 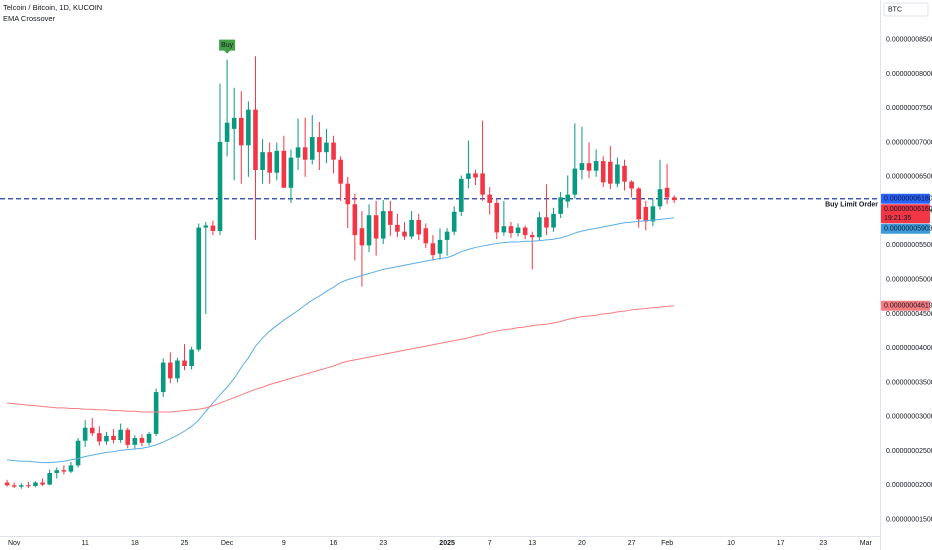 What do you see at coordinates (909, 519) in the screenshot?
I see `y-tick-label: 0.00000001500` at bounding box center [909, 519].